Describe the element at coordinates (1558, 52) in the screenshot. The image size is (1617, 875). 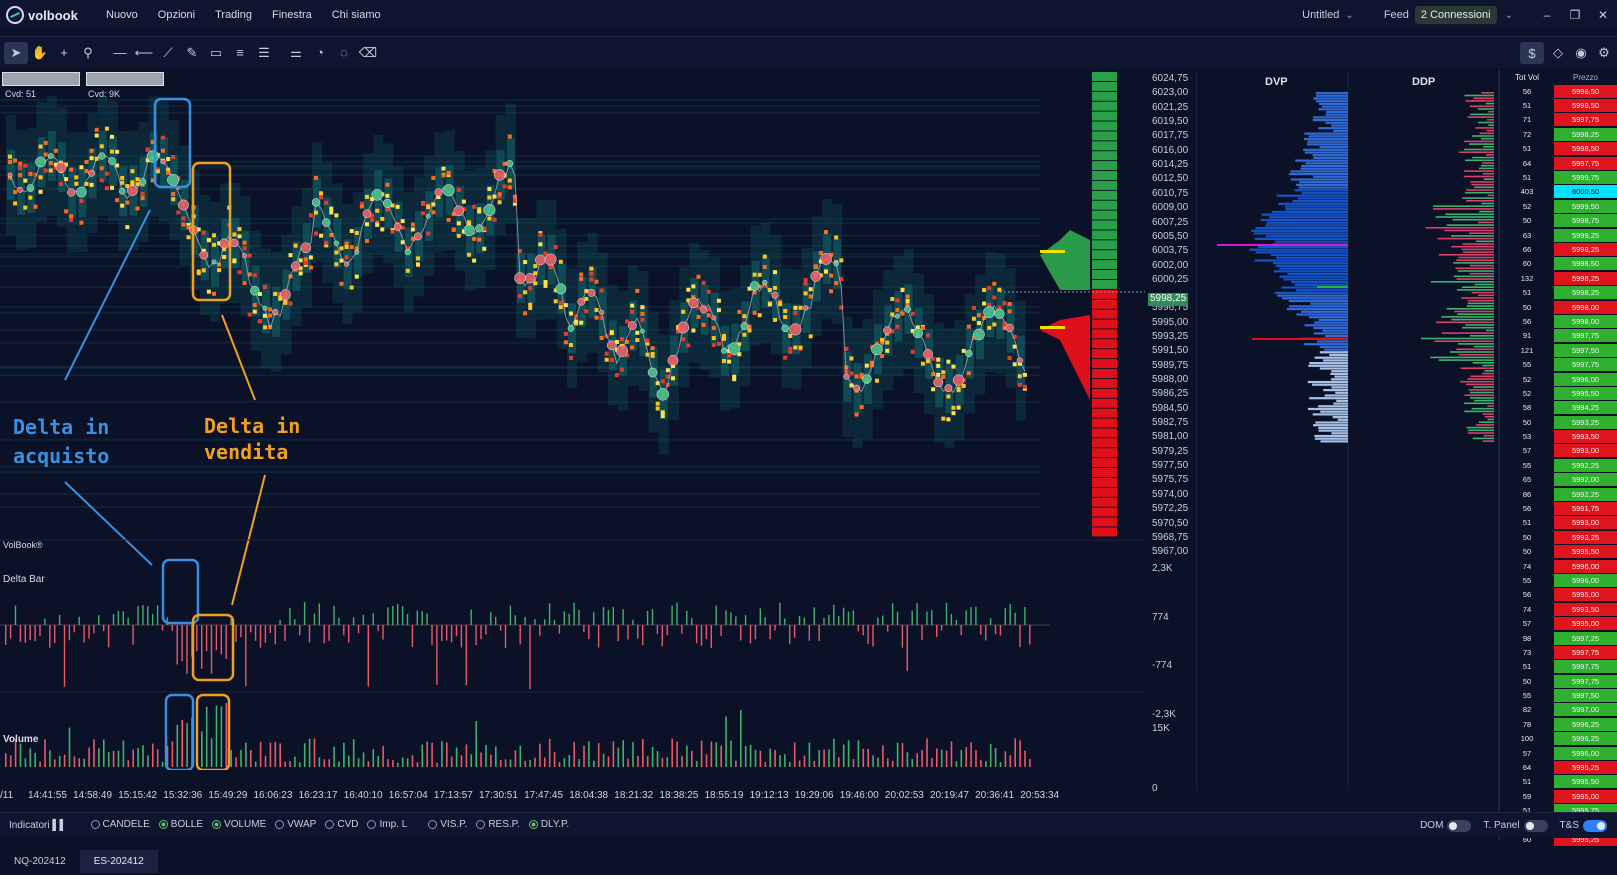
I see `eraser-icon: ◇` at that location.